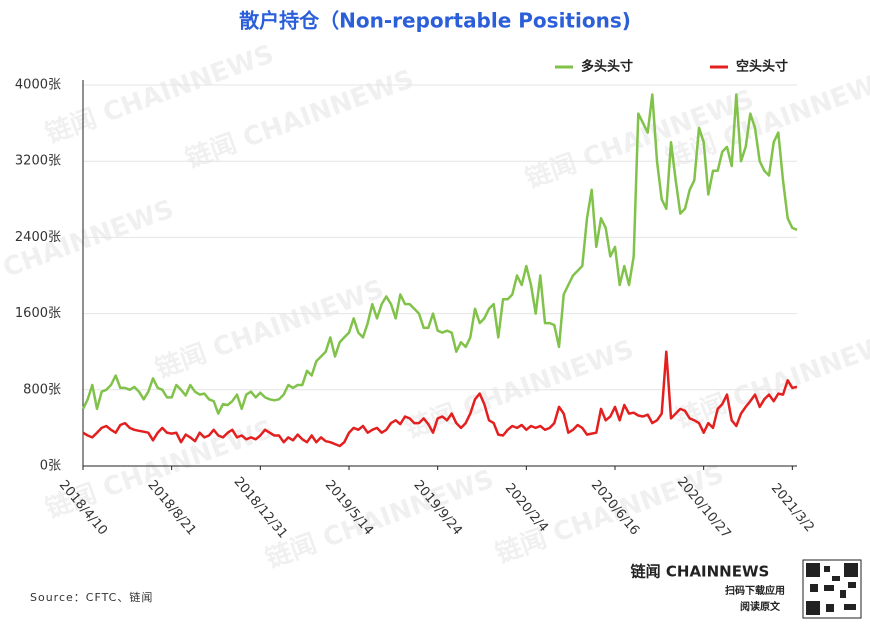 The height and width of the screenshot is (626, 870). I want to click on y-tick-label: 4000张, so click(38, 85).